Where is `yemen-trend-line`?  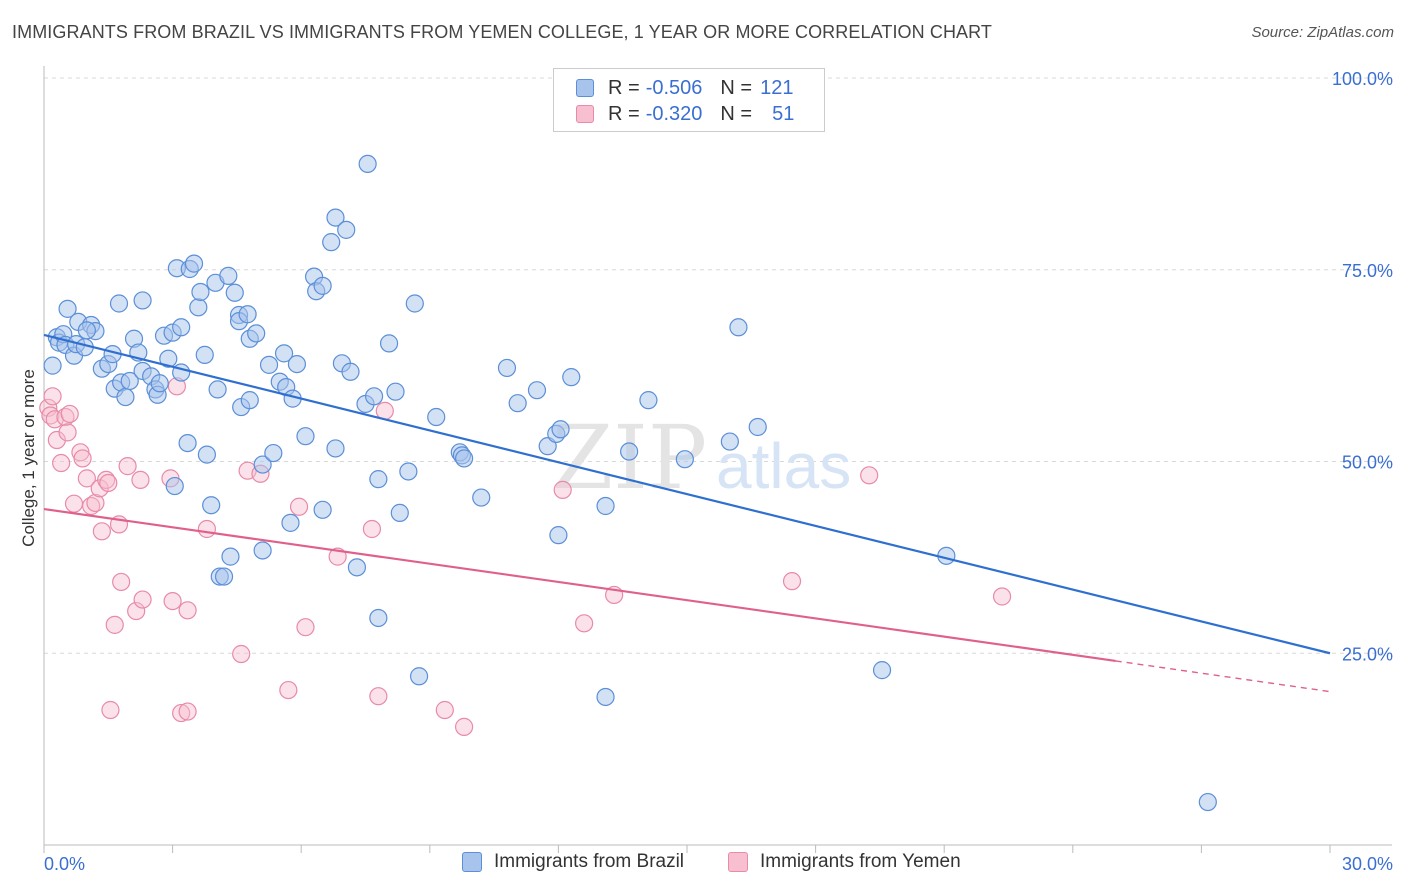
yemen-trend-line is located at coordinates (579, 585).